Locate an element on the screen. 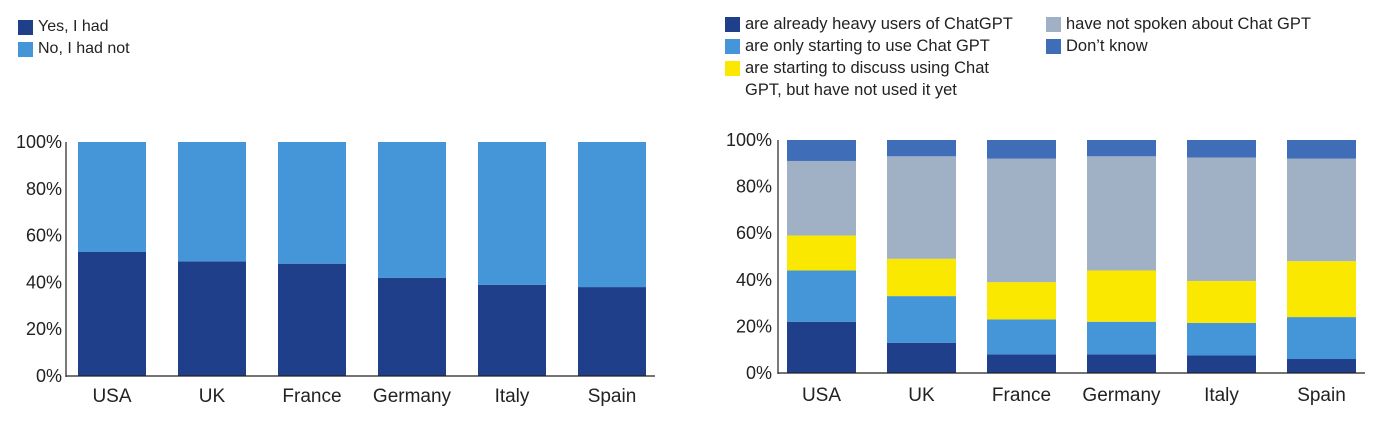  legend-label: Yes, I had is located at coordinates (73, 26).